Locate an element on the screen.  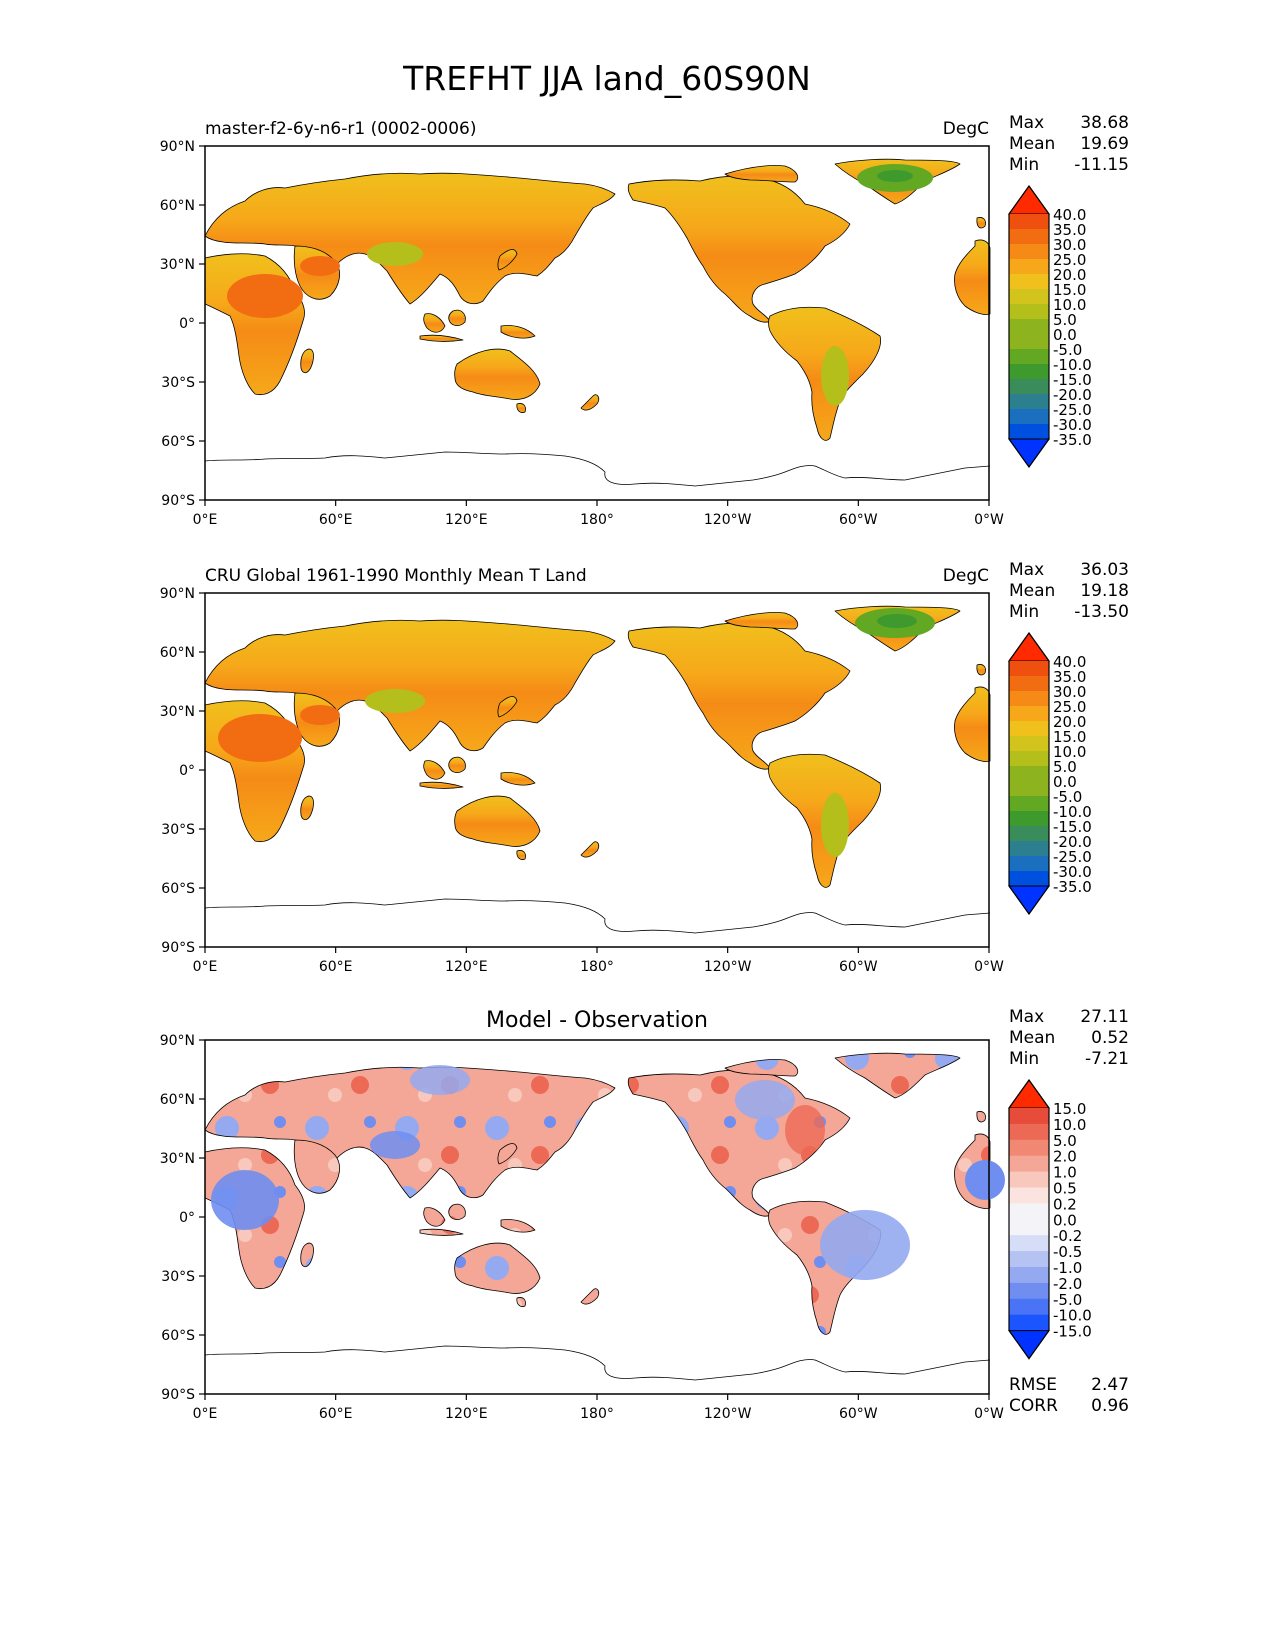
stat-value: -11.15 is located at coordinates (1101, 165).